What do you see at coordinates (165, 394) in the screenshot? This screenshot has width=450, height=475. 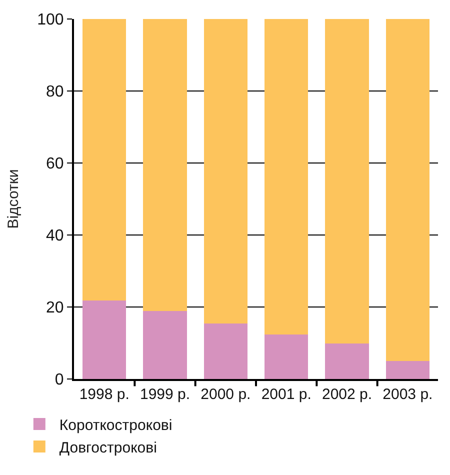 I see `x-tick-label: 1999 р.` at bounding box center [165, 394].